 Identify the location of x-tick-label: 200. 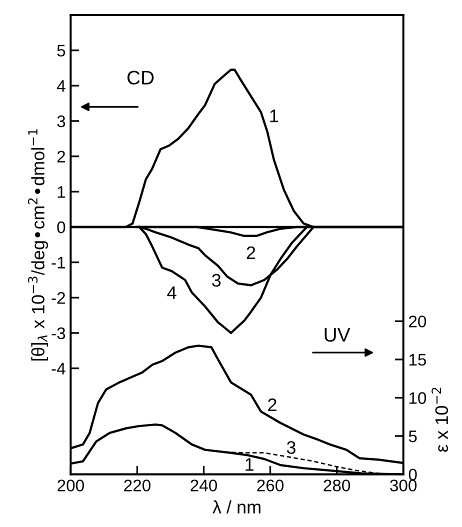
(71, 486).